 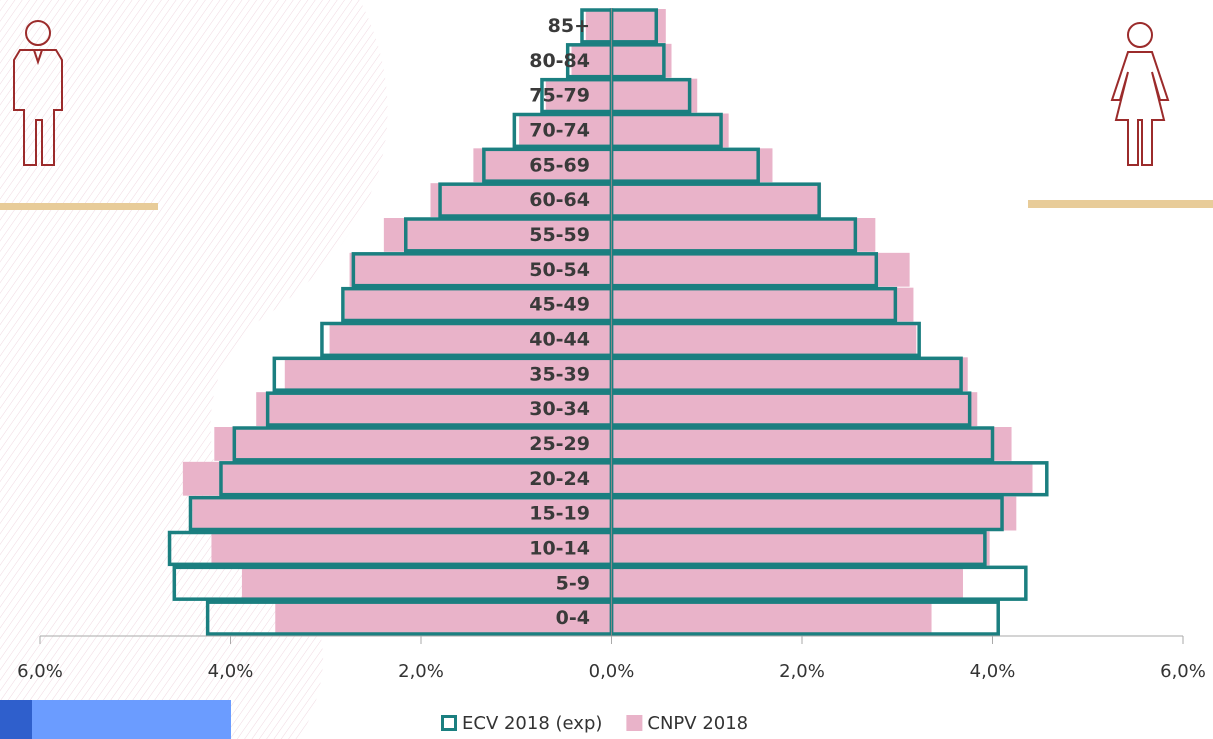 What do you see at coordinates (38, 93) in the screenshot?
I see `male-icon` at bounding box center [38, 93].